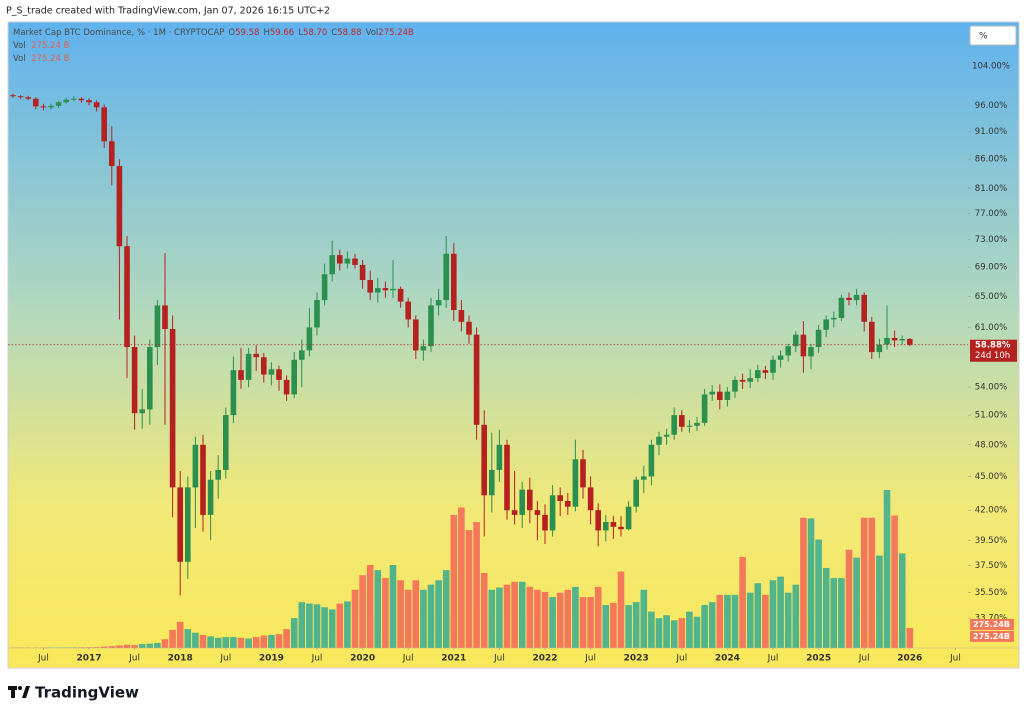 The width and height of the screenshot is (1024, 707). I want to click on legend-values: O59.58 H59.66 L58.70 C58.88 Vol275.24B, so click(318, 33).